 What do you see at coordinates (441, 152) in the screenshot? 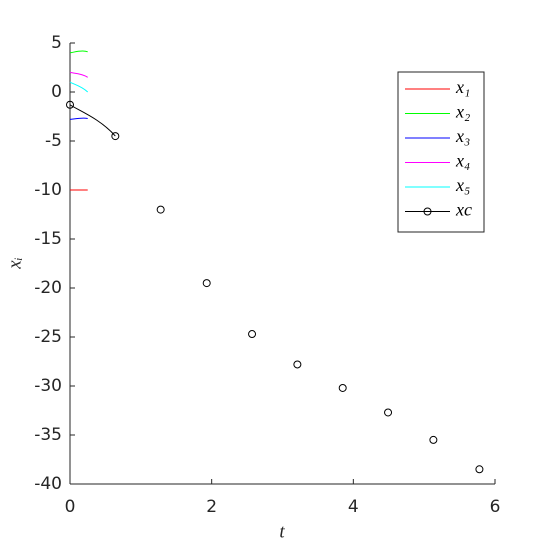
I see `legend-box` at bounding box center [441, 152].